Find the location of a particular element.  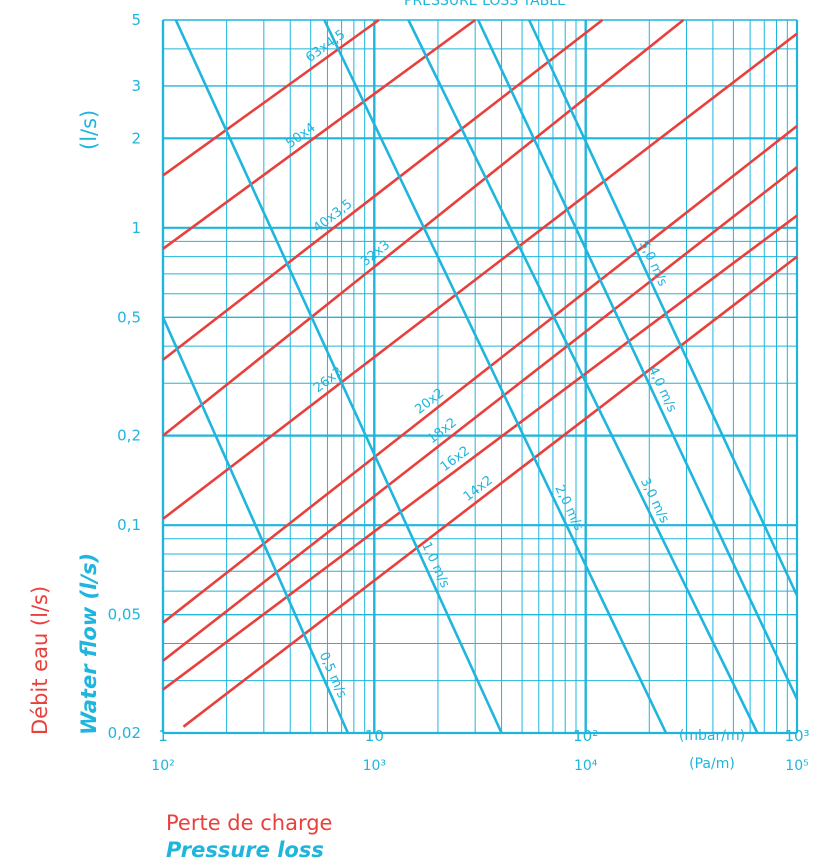

y-tick-labels: 5 3 2 1 0,5 0,2 0,1 0,05 0,02 is located at coordinates (124, 376).